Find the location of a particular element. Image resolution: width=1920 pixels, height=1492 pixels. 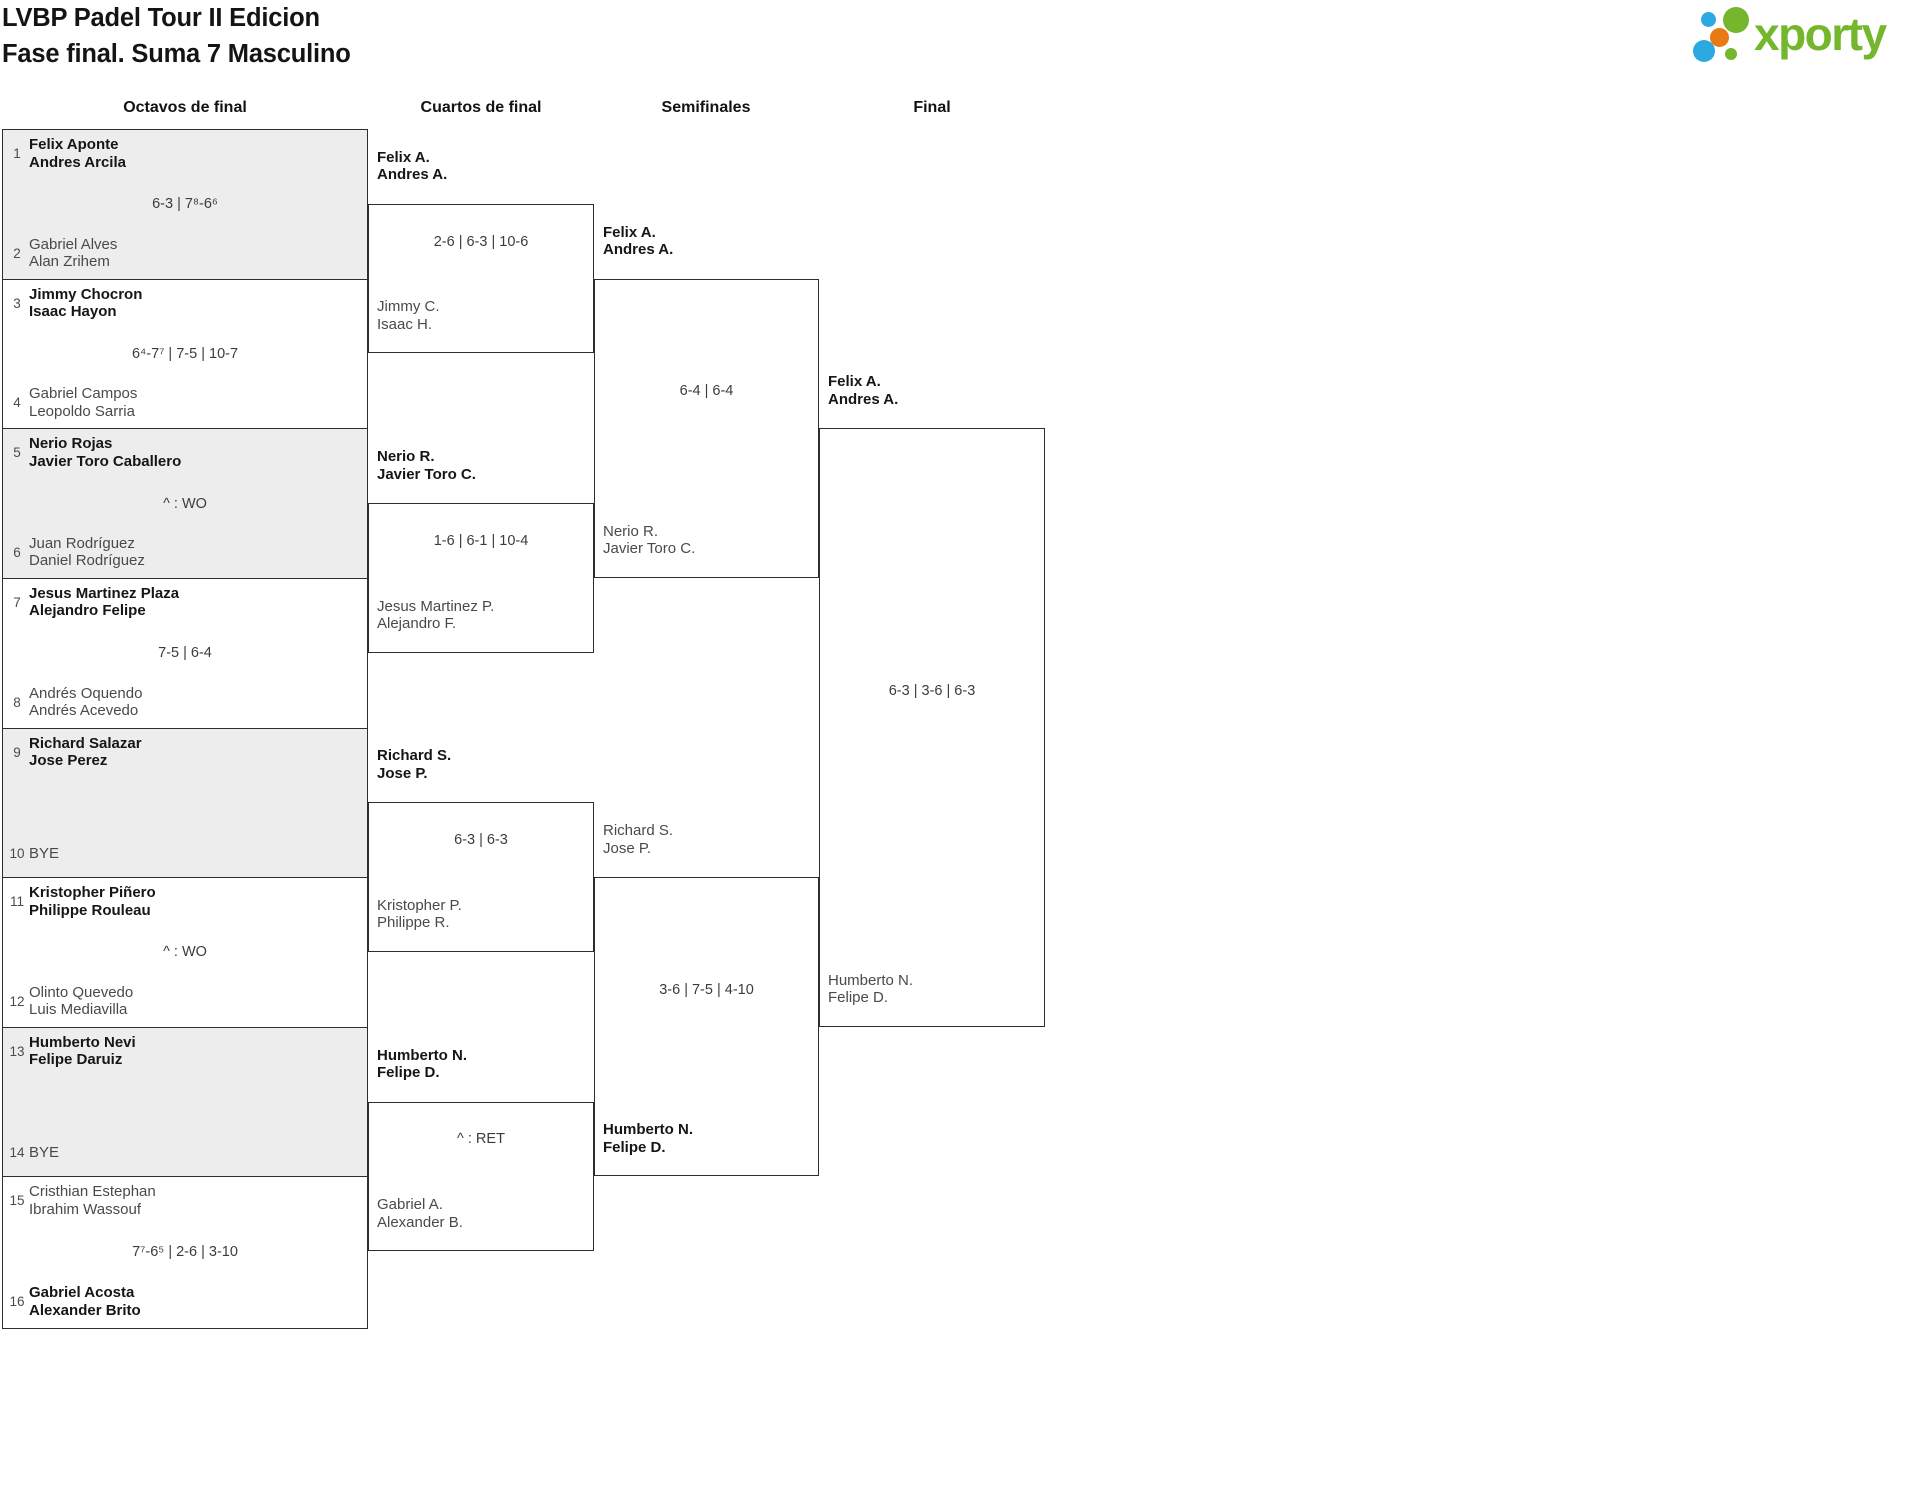

team-name-line: Humberto N. is located at coordinates (422, 1055).